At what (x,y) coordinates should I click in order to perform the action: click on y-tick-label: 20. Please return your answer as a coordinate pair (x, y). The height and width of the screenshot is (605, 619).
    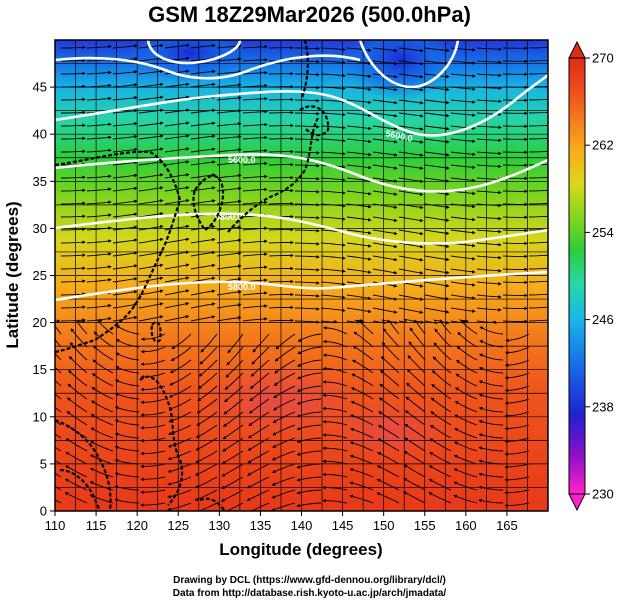
    Looking at the image, I should click on (40, 322).